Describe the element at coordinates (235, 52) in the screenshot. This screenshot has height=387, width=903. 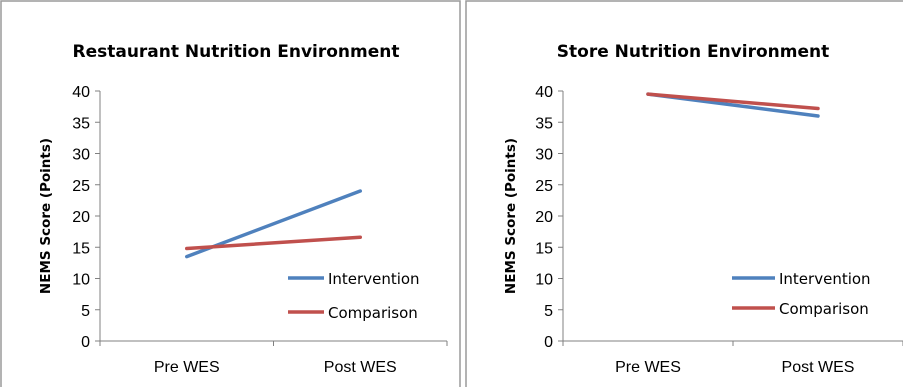
I see `chart-title: Restaurant Nutrition Environment` at that location.